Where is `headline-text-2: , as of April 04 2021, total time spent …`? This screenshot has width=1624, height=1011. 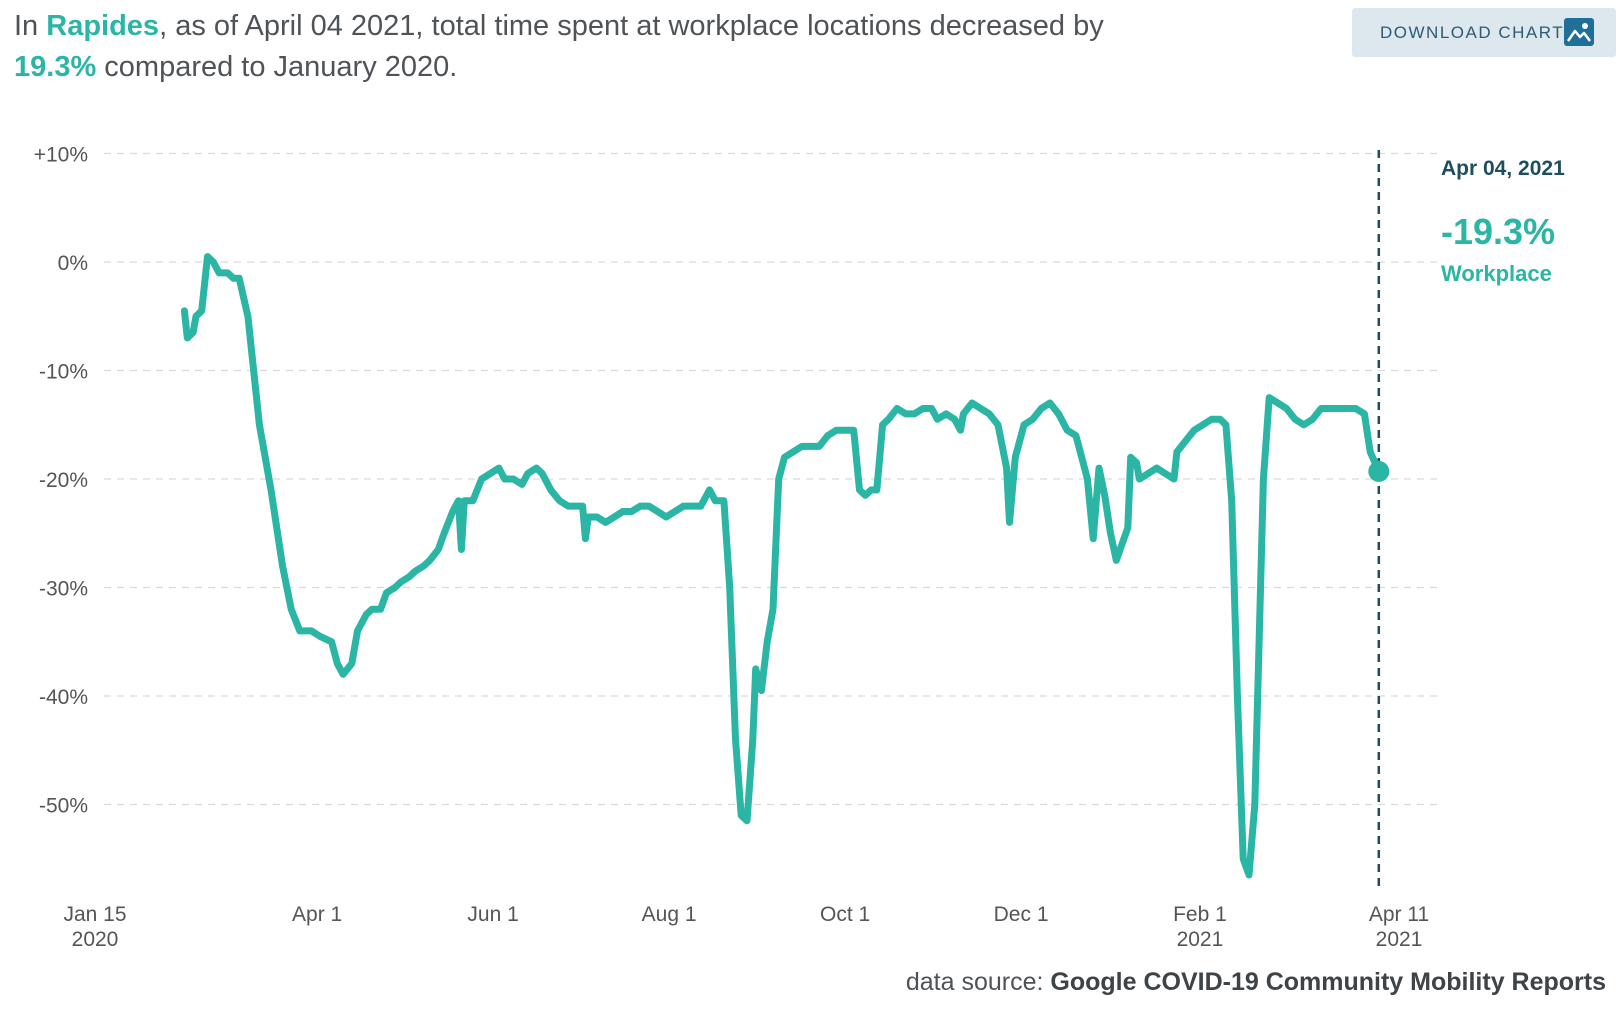 headline-text-2: , as of April 04 2021, total time spent … is located at coordinates (631, 26).